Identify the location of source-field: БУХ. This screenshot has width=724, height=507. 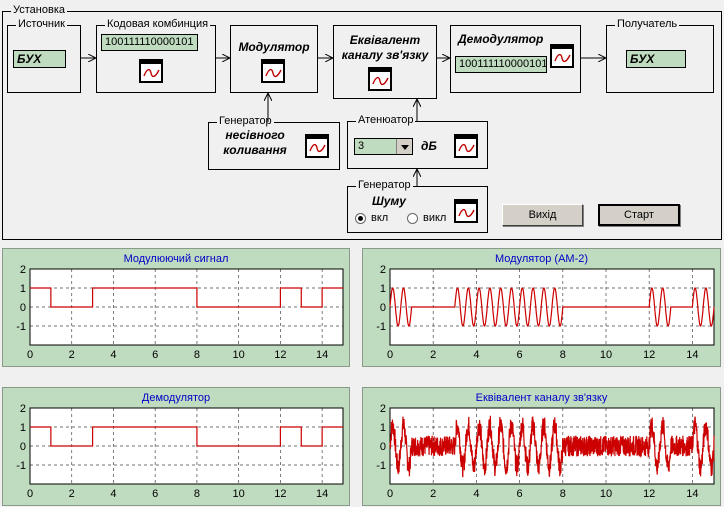
(39, 59).